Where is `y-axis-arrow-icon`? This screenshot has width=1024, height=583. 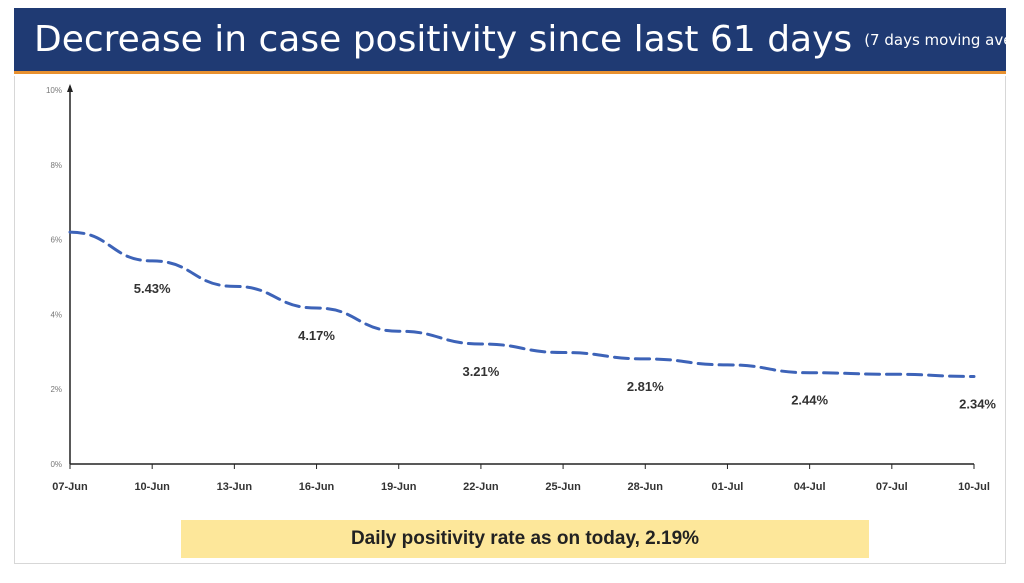
y-axis-arrow-icon is located at coordinates (70, 88).